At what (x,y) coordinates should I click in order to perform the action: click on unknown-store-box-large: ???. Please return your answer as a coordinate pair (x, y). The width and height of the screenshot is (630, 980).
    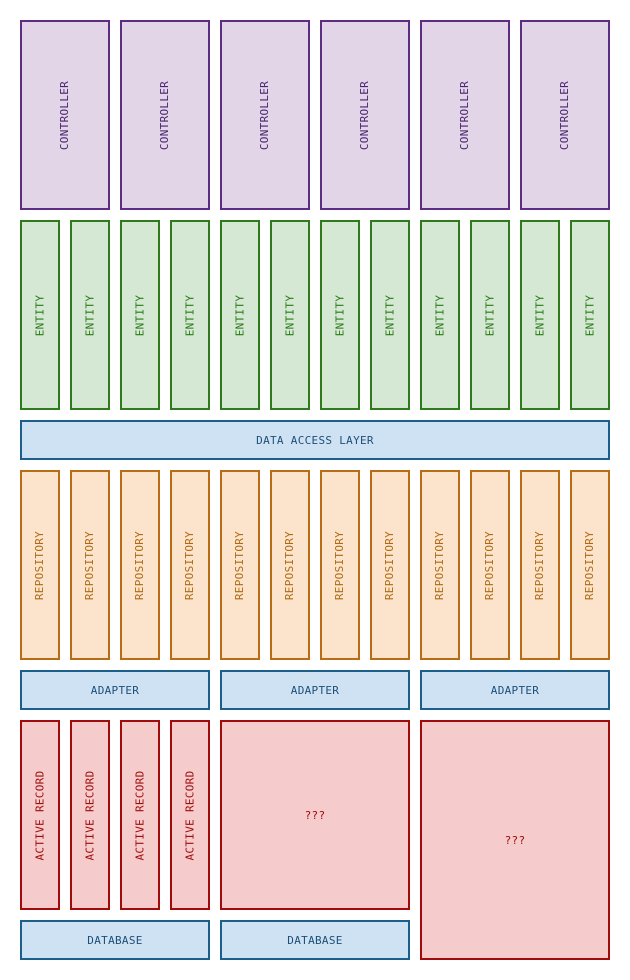
    Looking at the image, I should click on (515, 840).